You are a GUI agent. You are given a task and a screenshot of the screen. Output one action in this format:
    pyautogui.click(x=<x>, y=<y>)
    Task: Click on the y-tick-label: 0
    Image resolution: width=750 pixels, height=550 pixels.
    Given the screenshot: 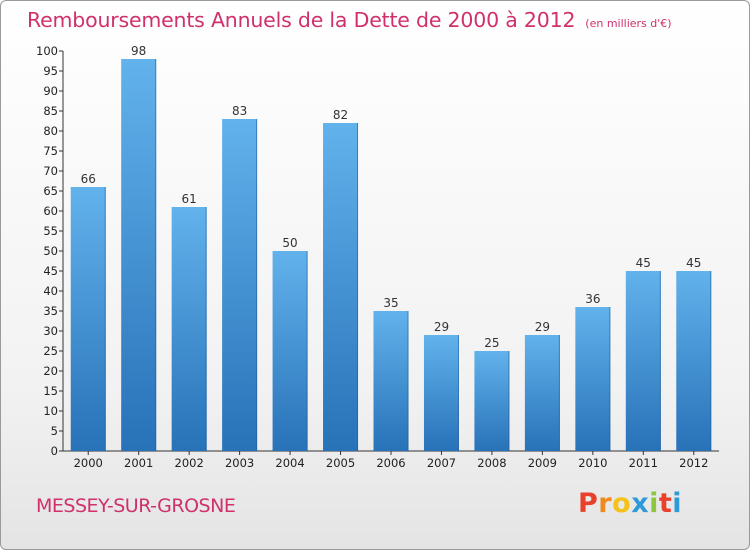 What is the action you would take?
    pyautogui.click(x=54, y=451)
    